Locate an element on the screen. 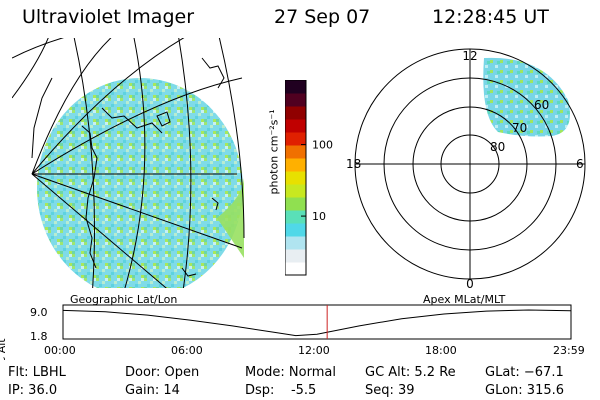 The image size is (600, 400). x-tick-label: 12:00 is located at coordinates (314, 350).